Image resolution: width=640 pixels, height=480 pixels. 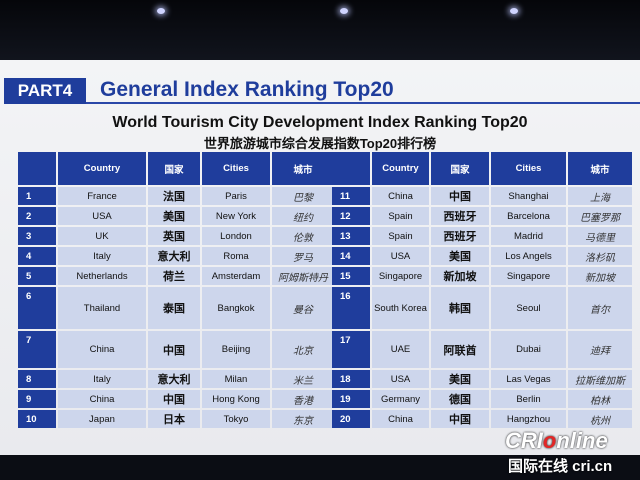 What do you see at coordinates (102, 236) in the screenshot?
I see `country-cell: UK` at bounding box center [102, 236].